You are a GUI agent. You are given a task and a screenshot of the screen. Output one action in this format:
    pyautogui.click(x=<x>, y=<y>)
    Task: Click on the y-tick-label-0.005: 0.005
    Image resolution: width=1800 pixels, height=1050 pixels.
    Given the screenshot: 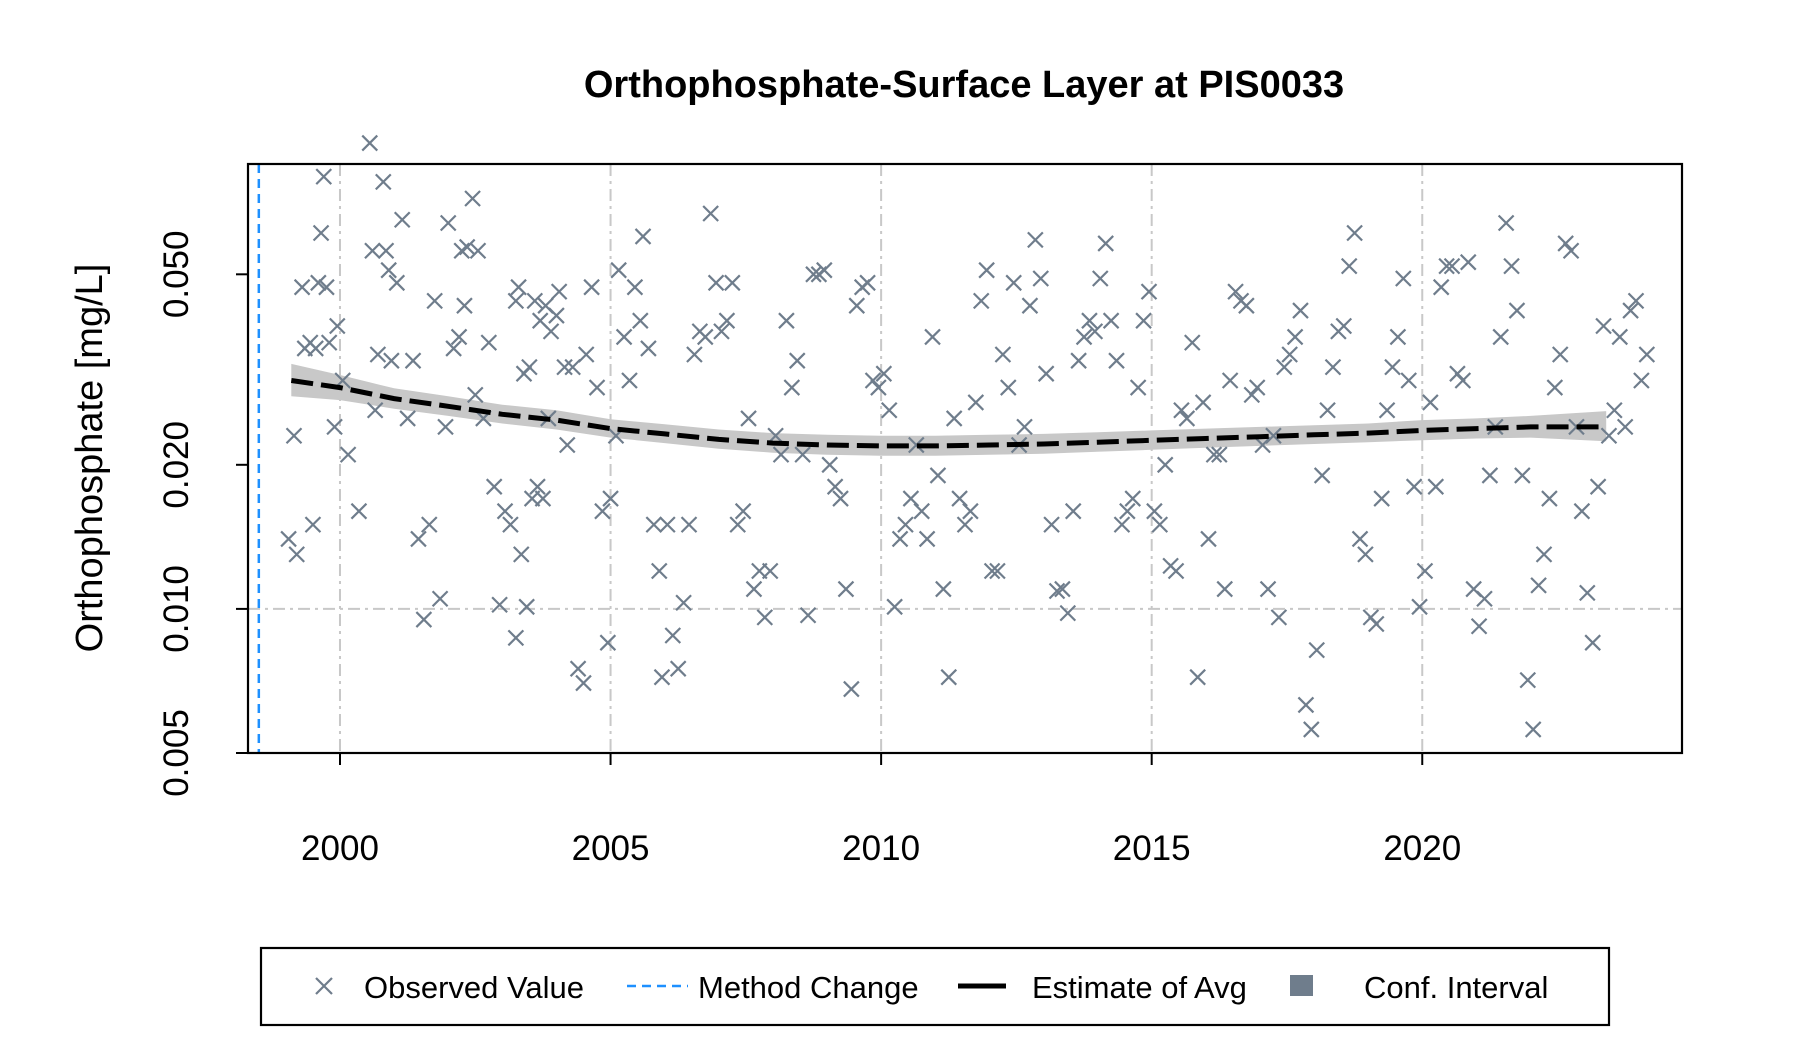 What is the action you would take?
    pyautogui.click(x=176, y=753)
    